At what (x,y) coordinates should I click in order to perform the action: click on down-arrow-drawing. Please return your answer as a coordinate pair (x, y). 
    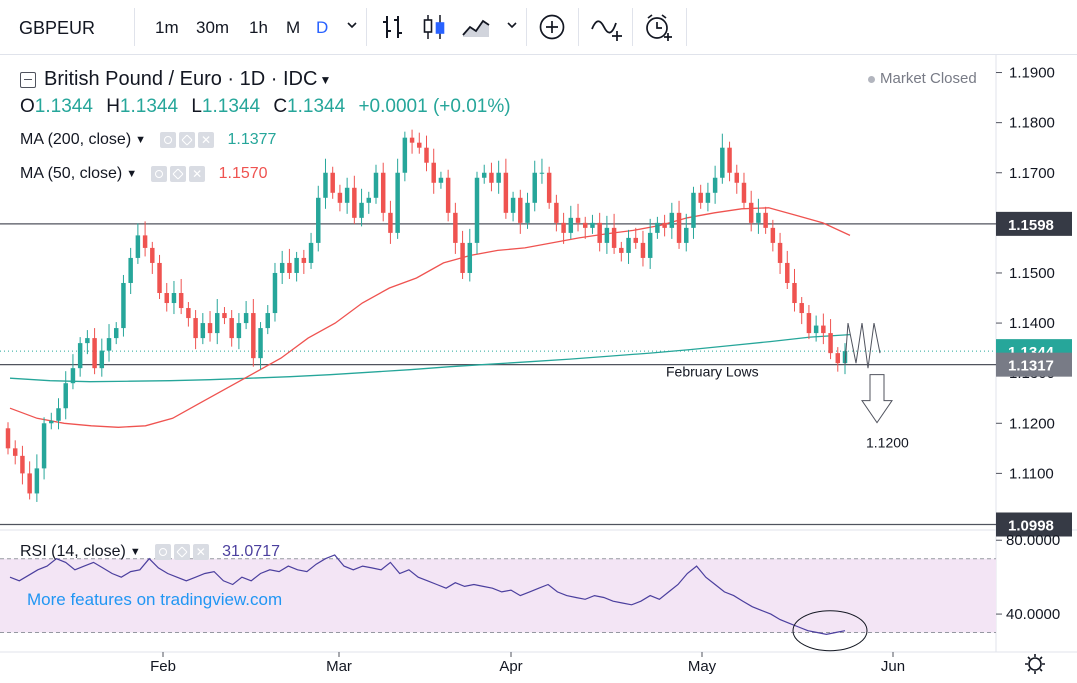
    Looking at the image, I should click on (877, 399).